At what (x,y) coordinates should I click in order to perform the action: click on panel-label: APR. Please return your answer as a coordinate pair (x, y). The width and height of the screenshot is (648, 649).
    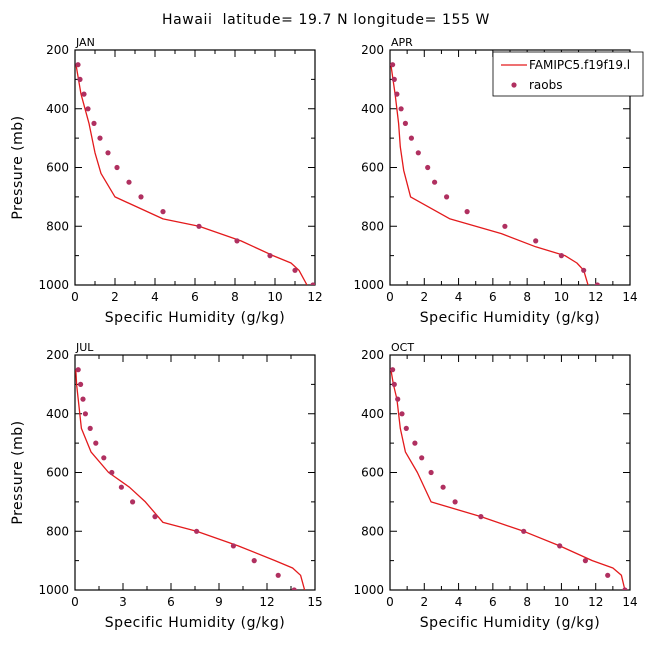
    Looking at the image, I should click on (402, 42).